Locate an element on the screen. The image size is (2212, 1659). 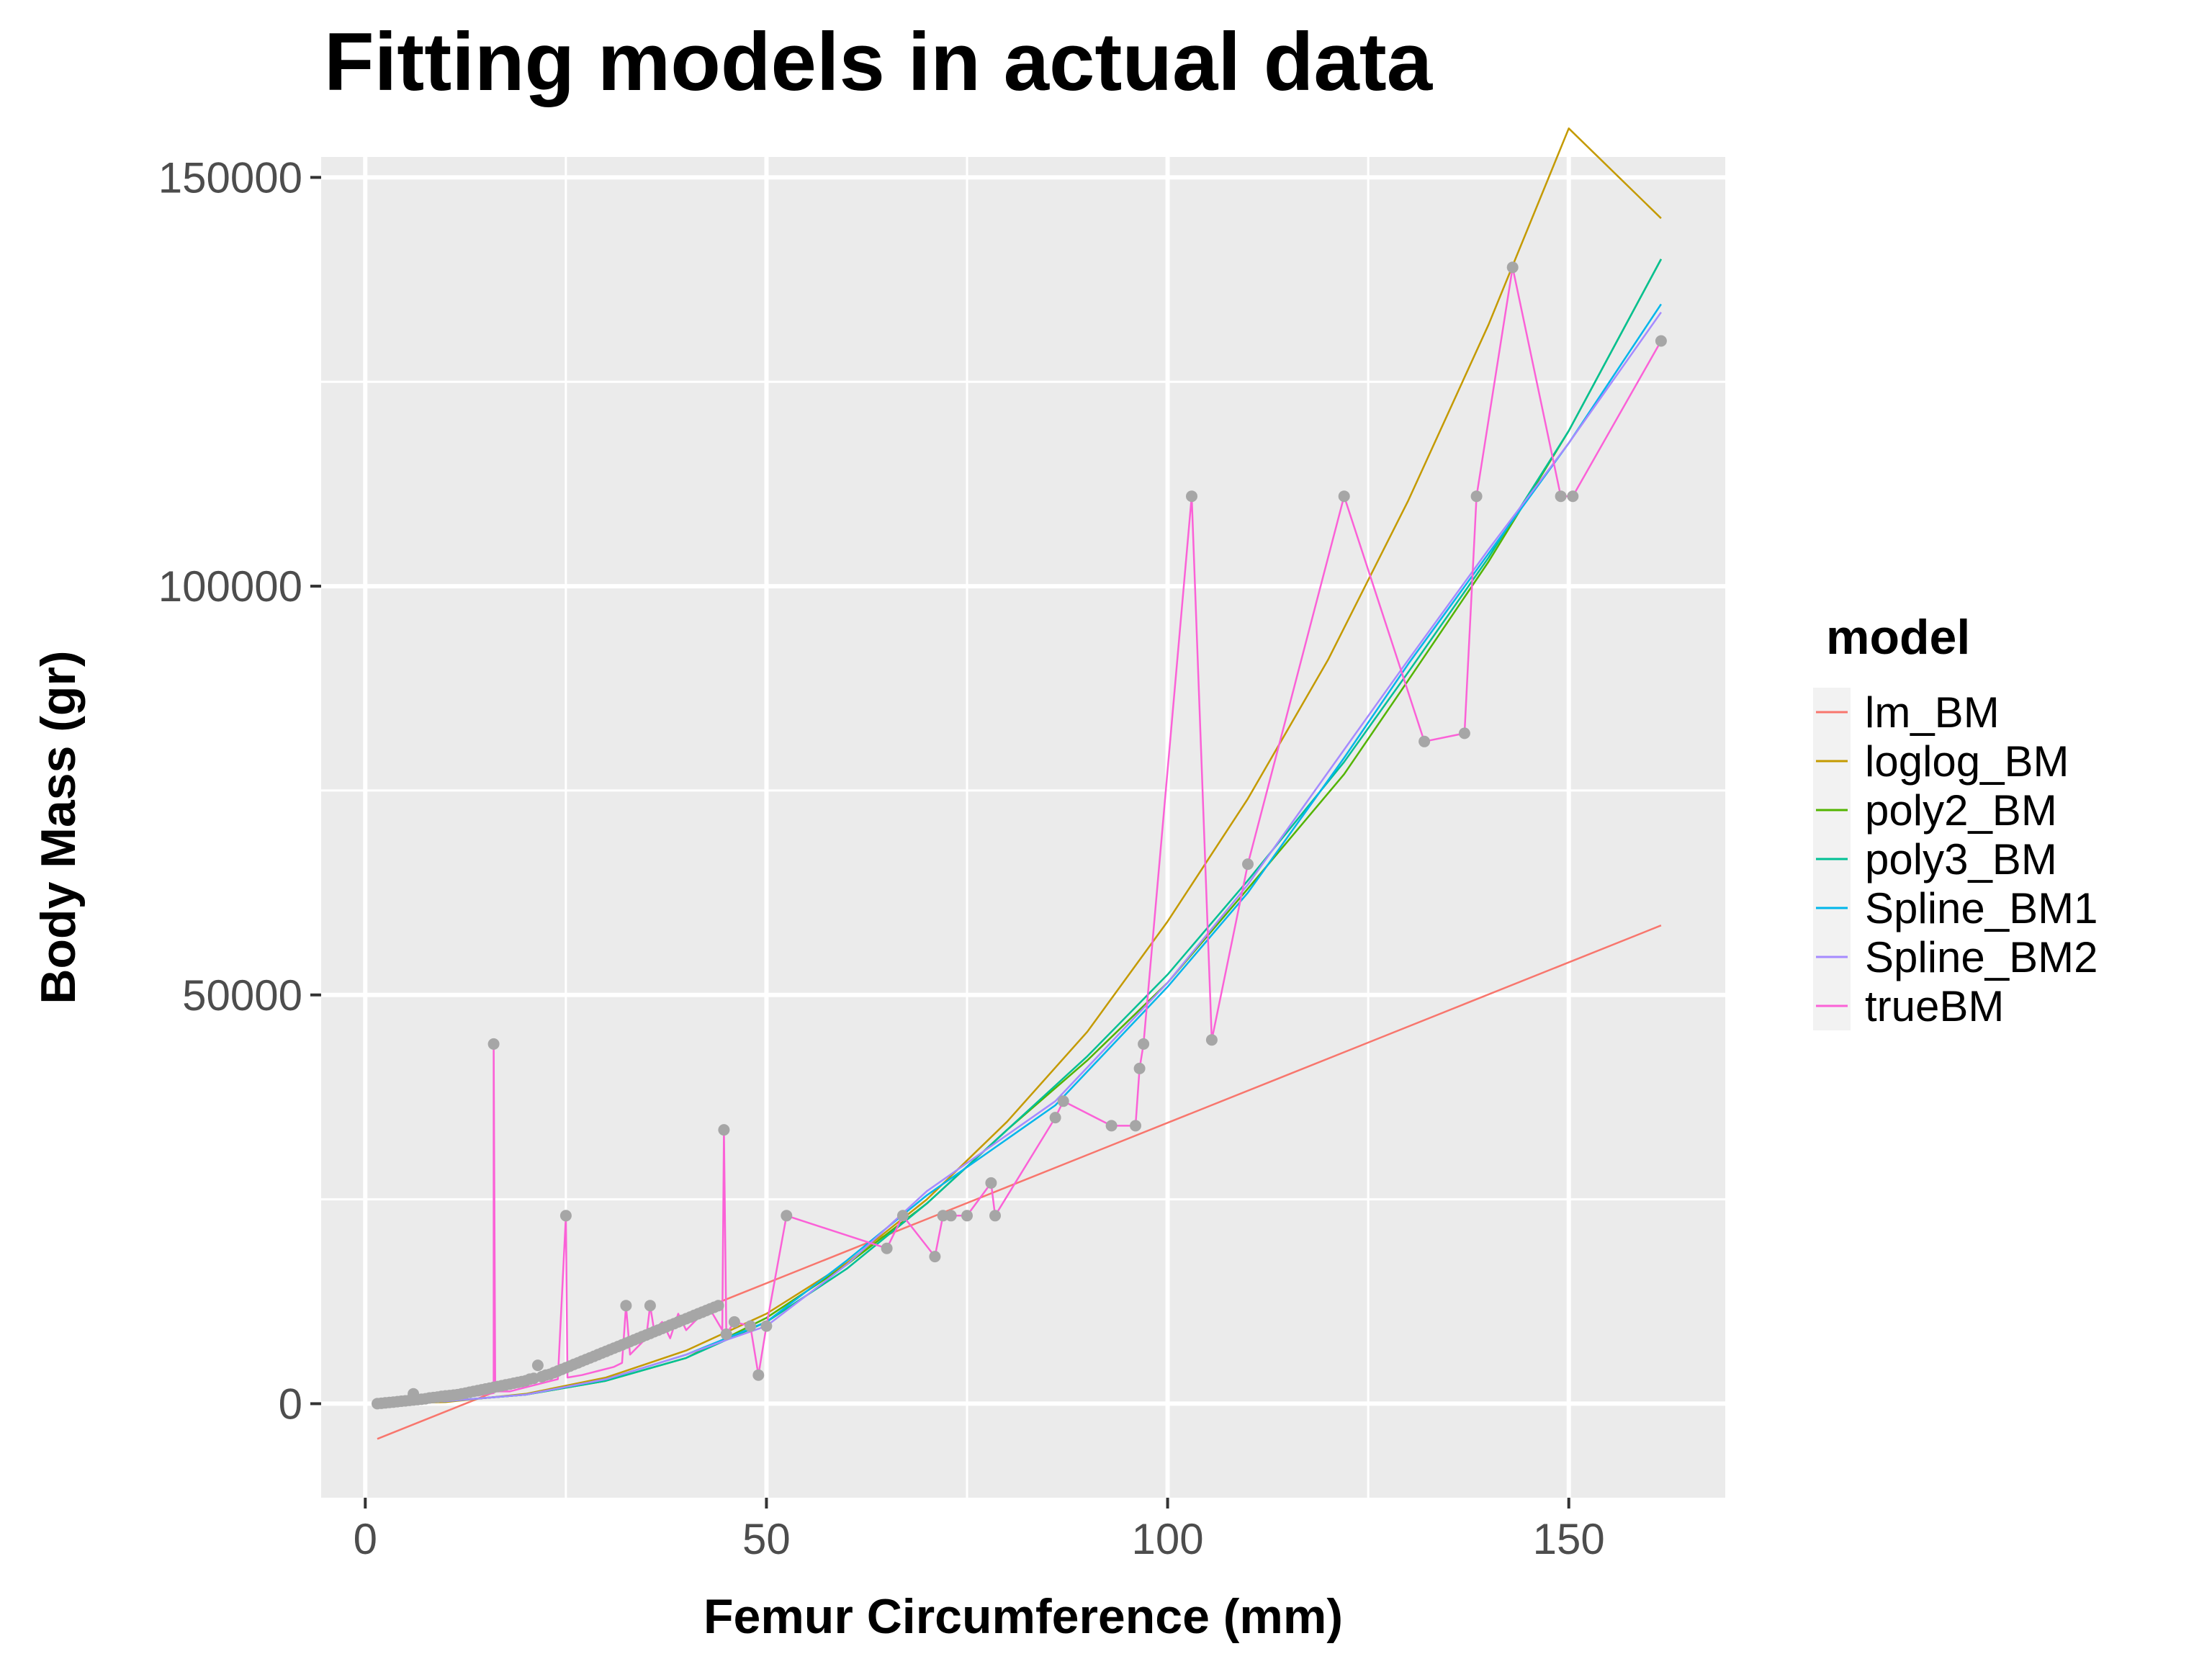
y-tick-label: 0 is located at coordinates (290, 1404).